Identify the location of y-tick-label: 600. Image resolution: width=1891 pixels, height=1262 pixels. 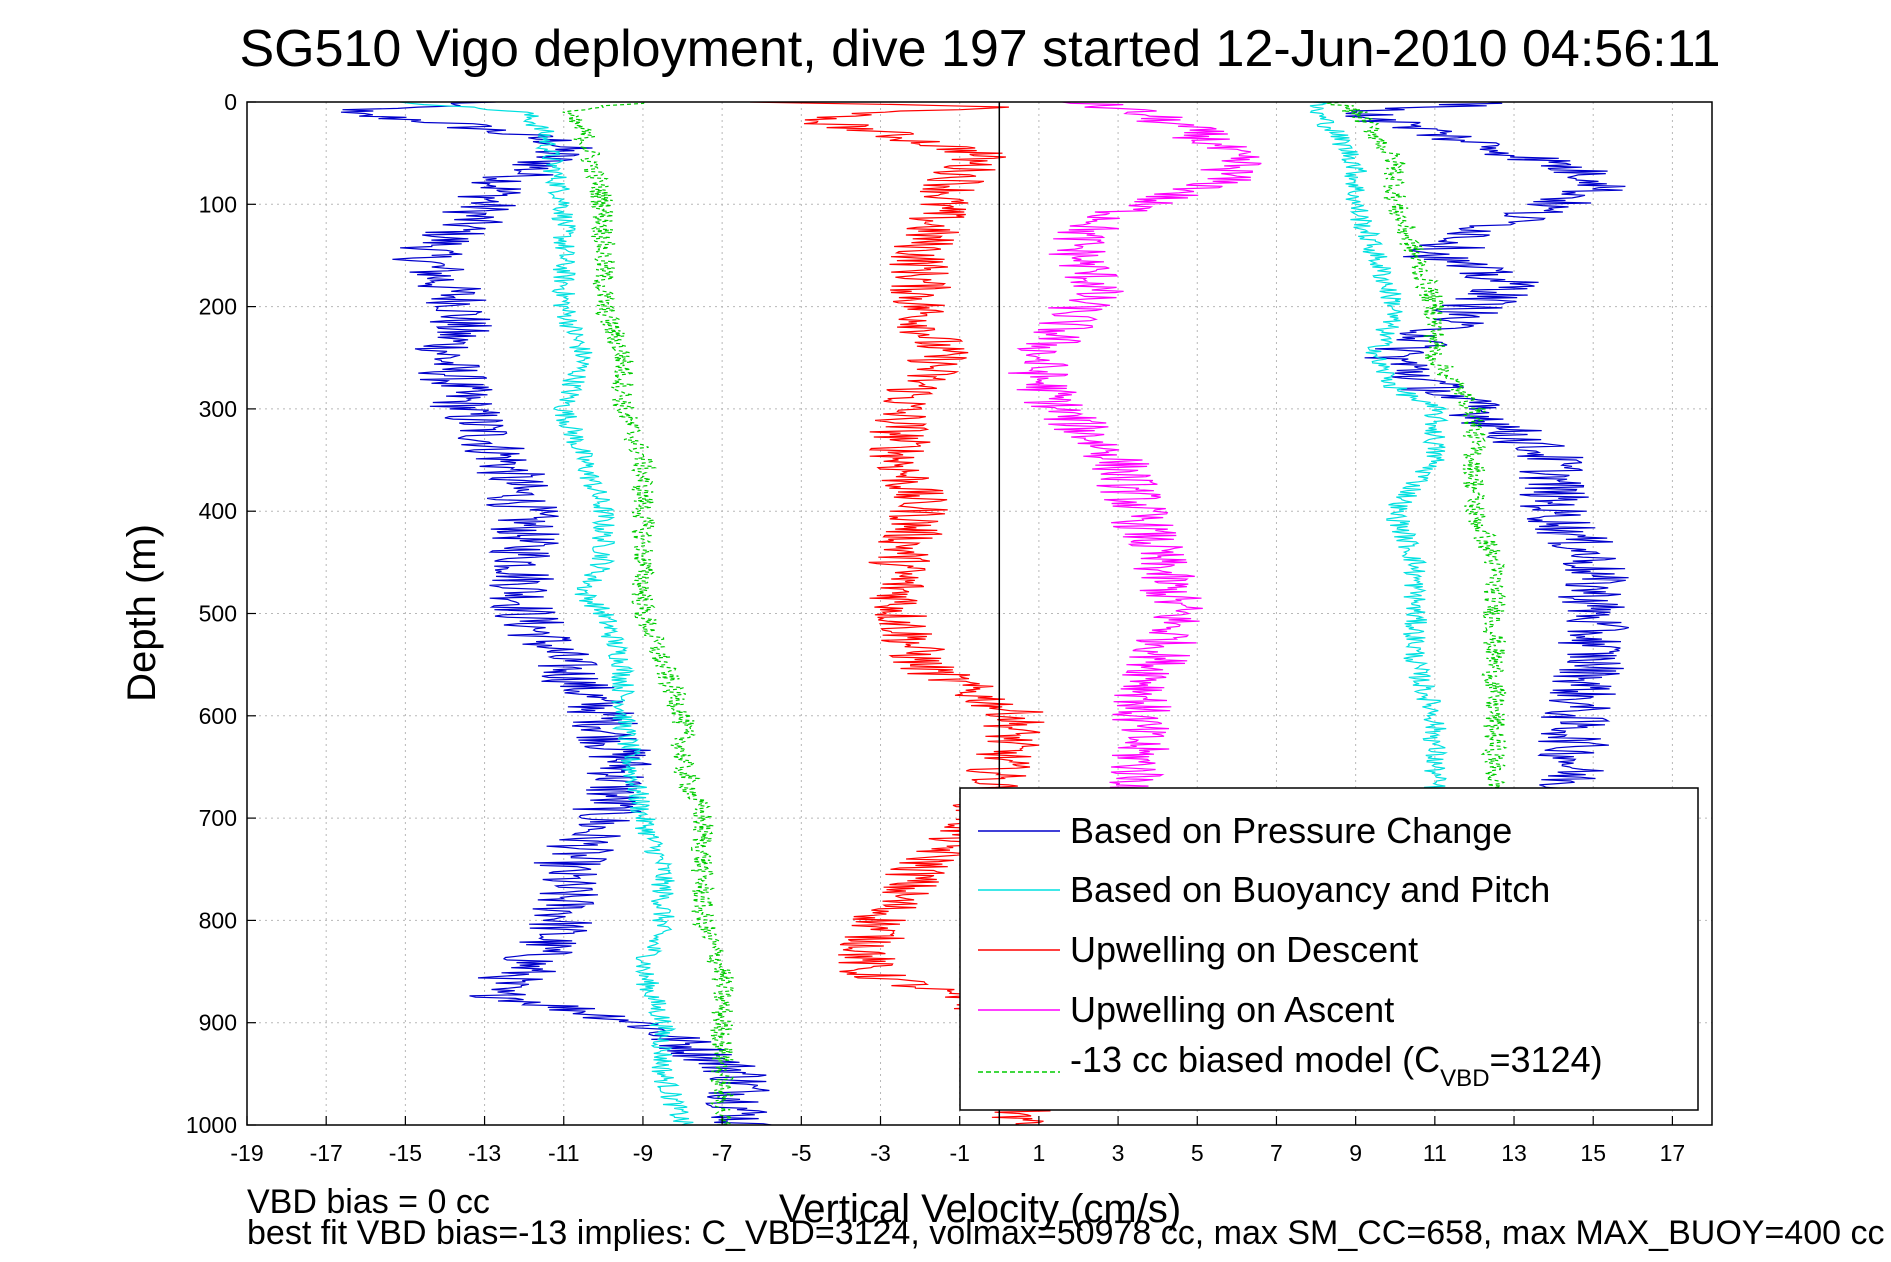
(218, 716).